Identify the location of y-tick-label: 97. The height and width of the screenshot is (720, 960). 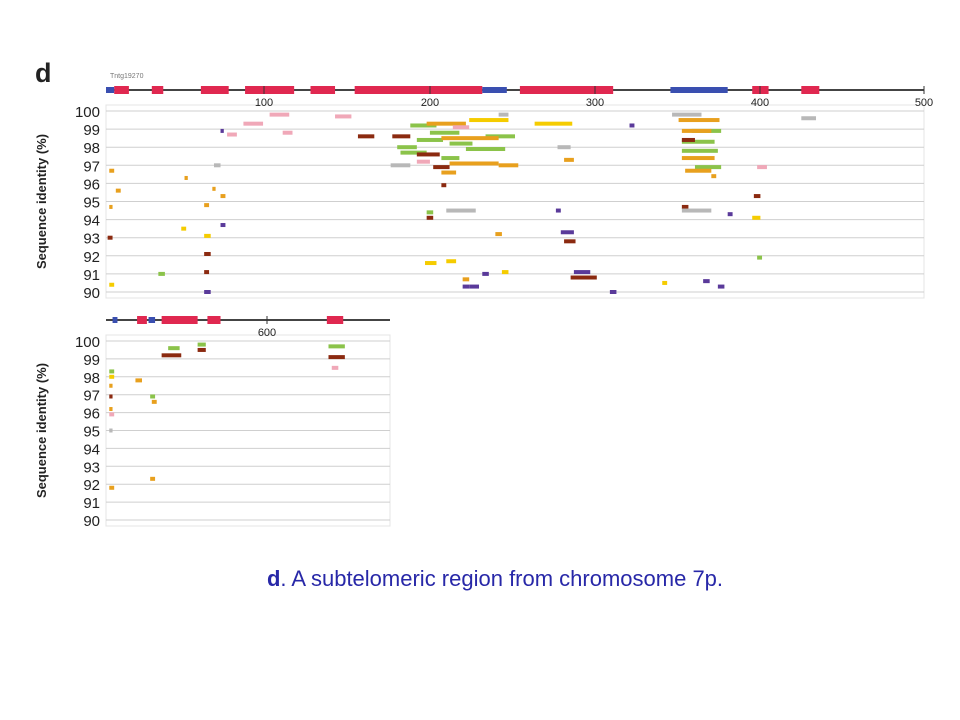
(91, 166).